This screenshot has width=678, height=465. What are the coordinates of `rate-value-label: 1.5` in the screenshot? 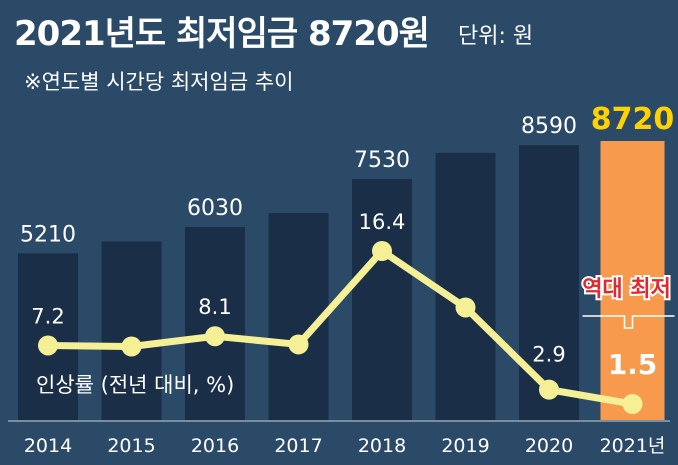 It's located at (633, 364).